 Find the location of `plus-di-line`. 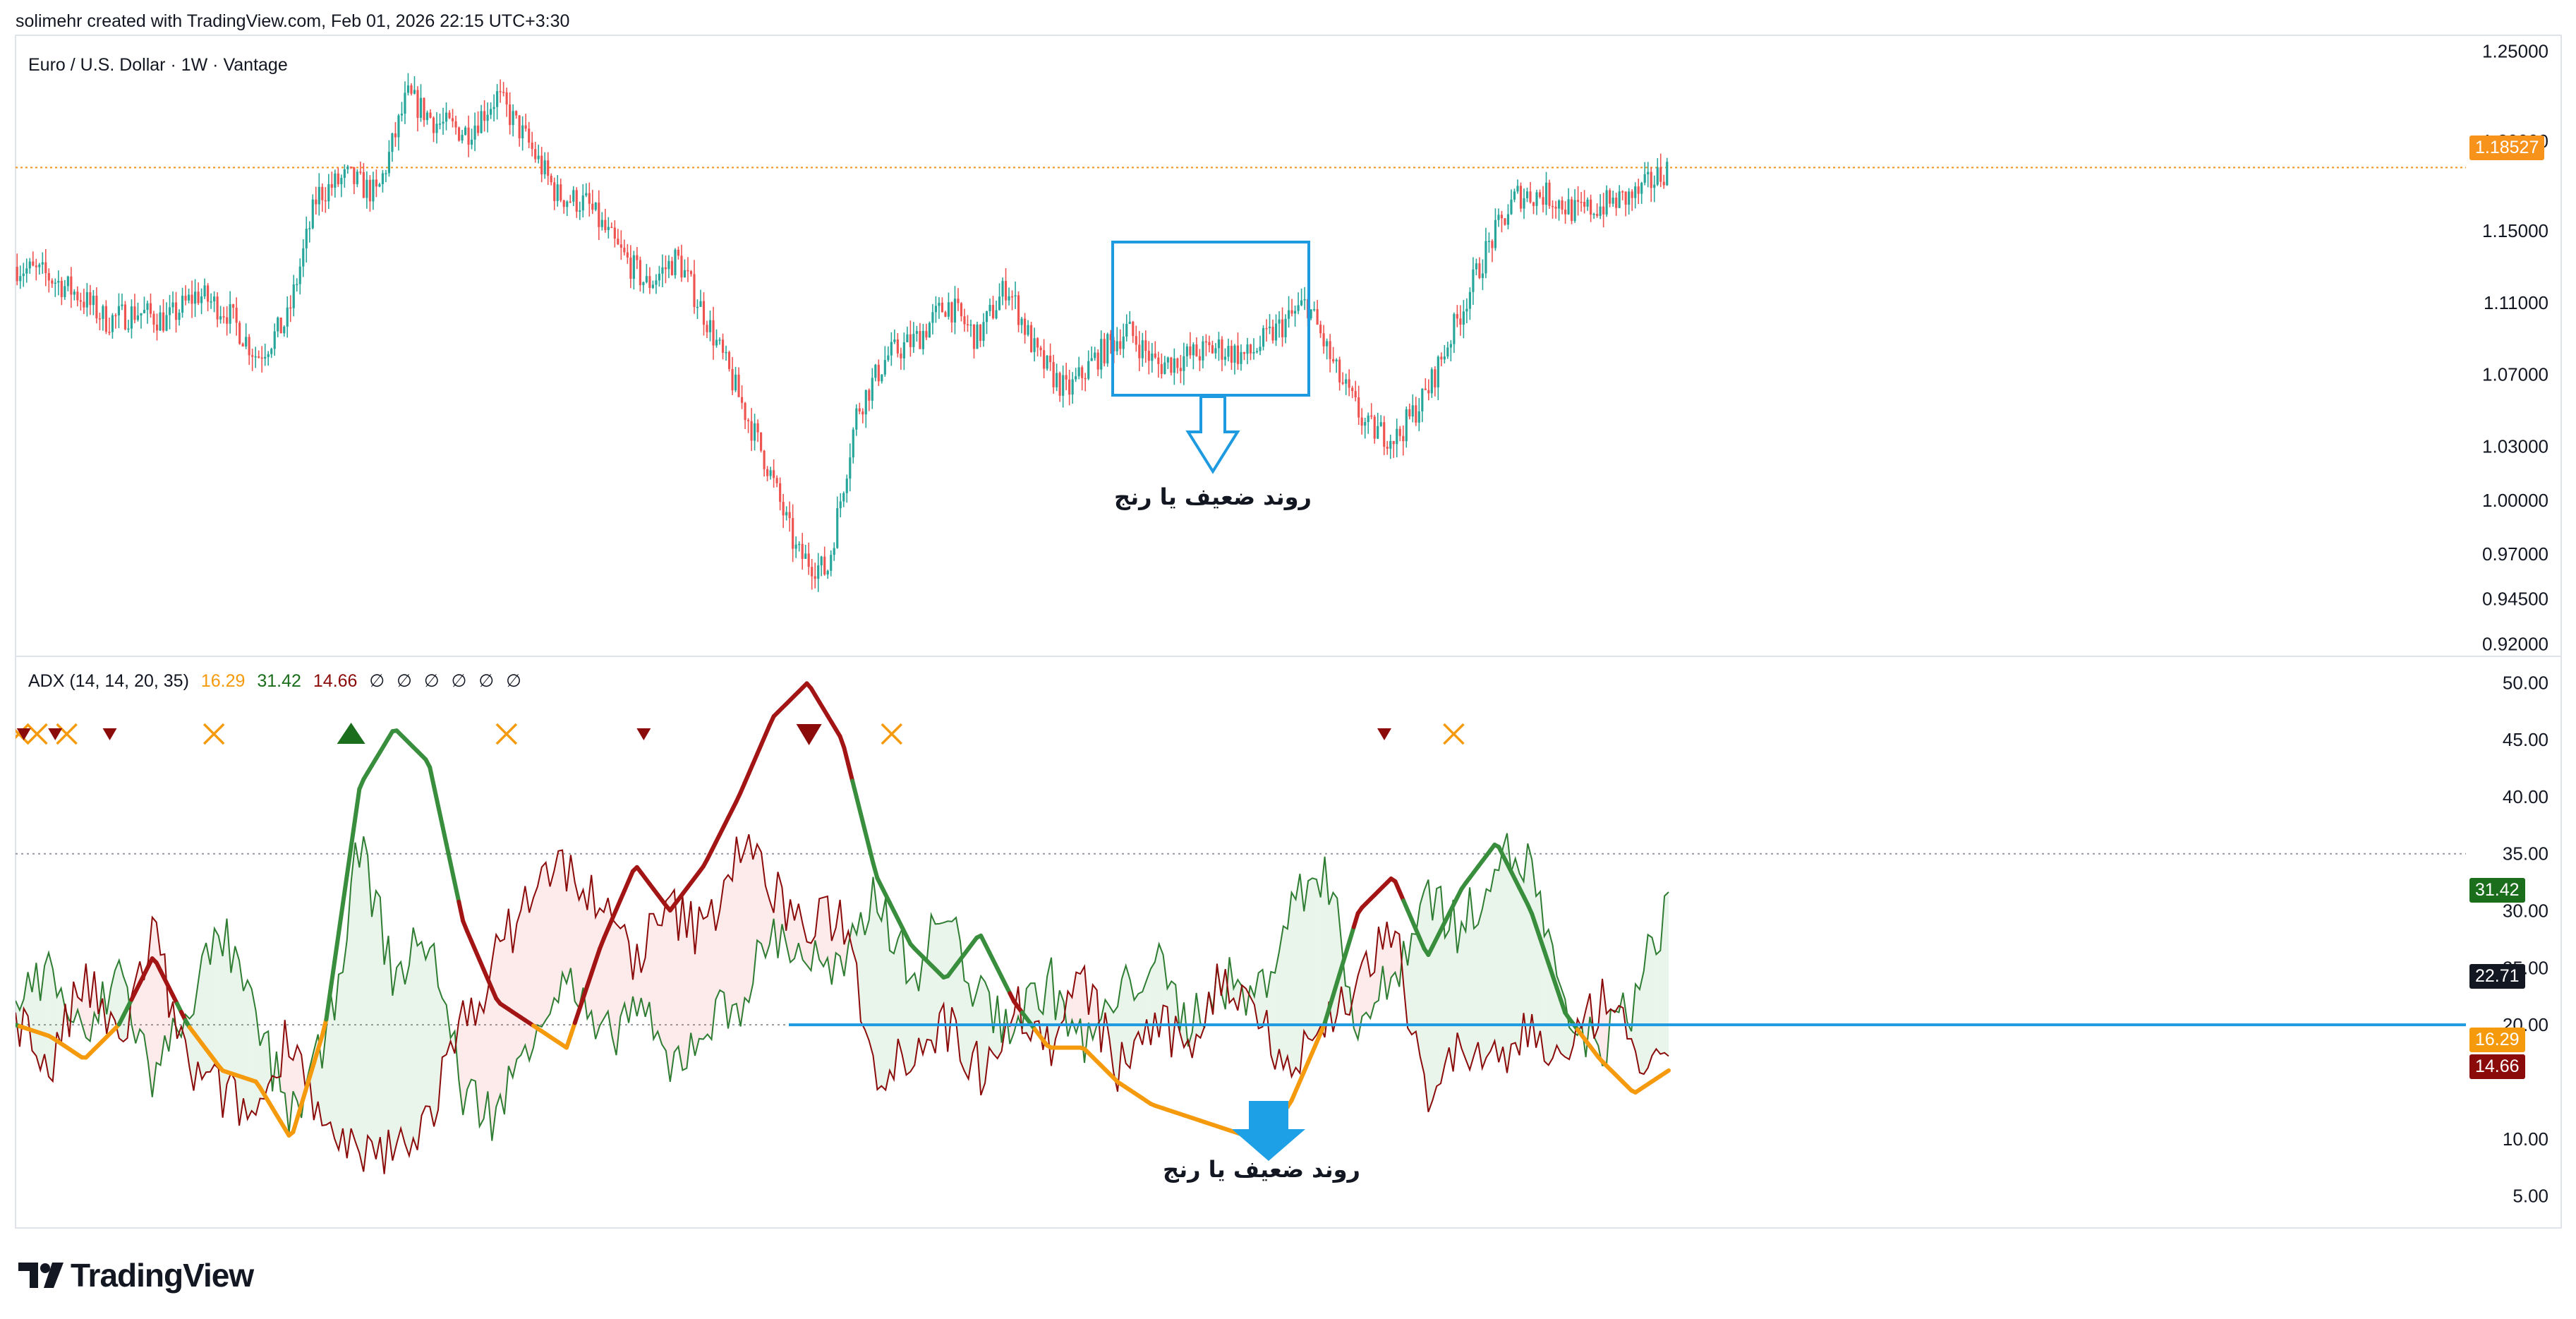

plus-di-line is located at coordinates (843, 987).